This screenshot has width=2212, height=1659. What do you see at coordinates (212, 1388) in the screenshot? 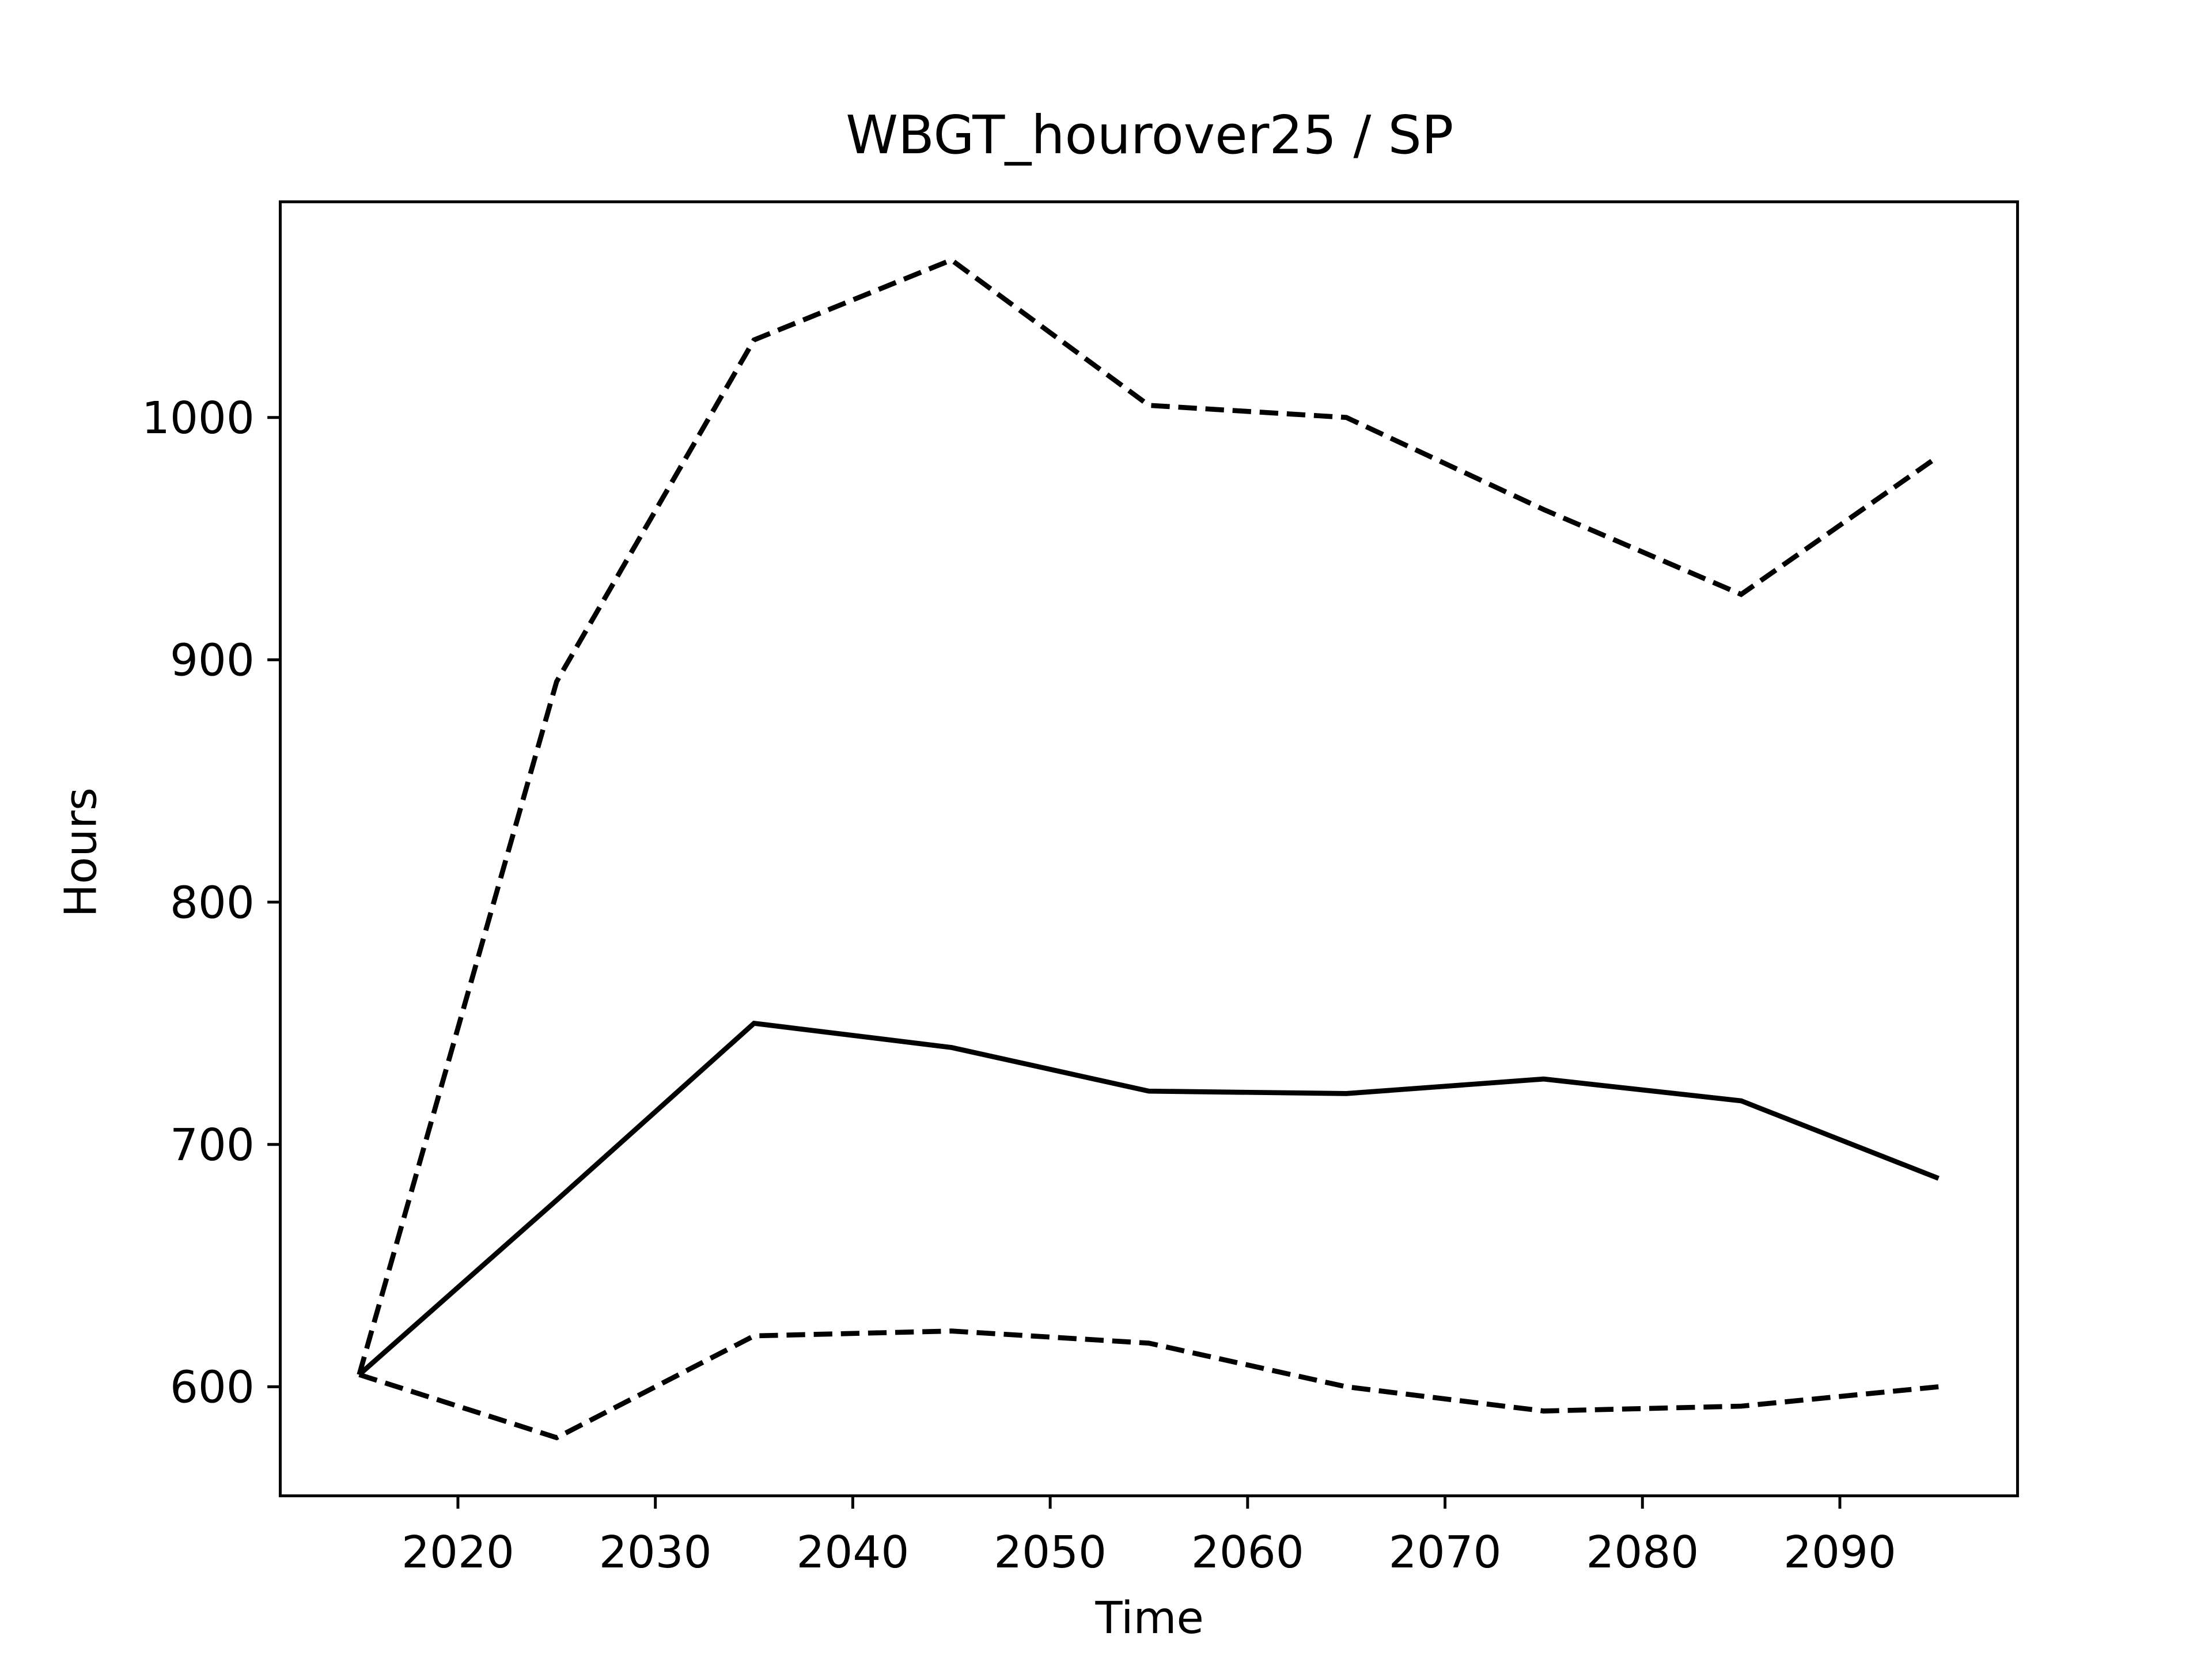
I see `y-tick-label: 600` at bounding box center [212, 1388].